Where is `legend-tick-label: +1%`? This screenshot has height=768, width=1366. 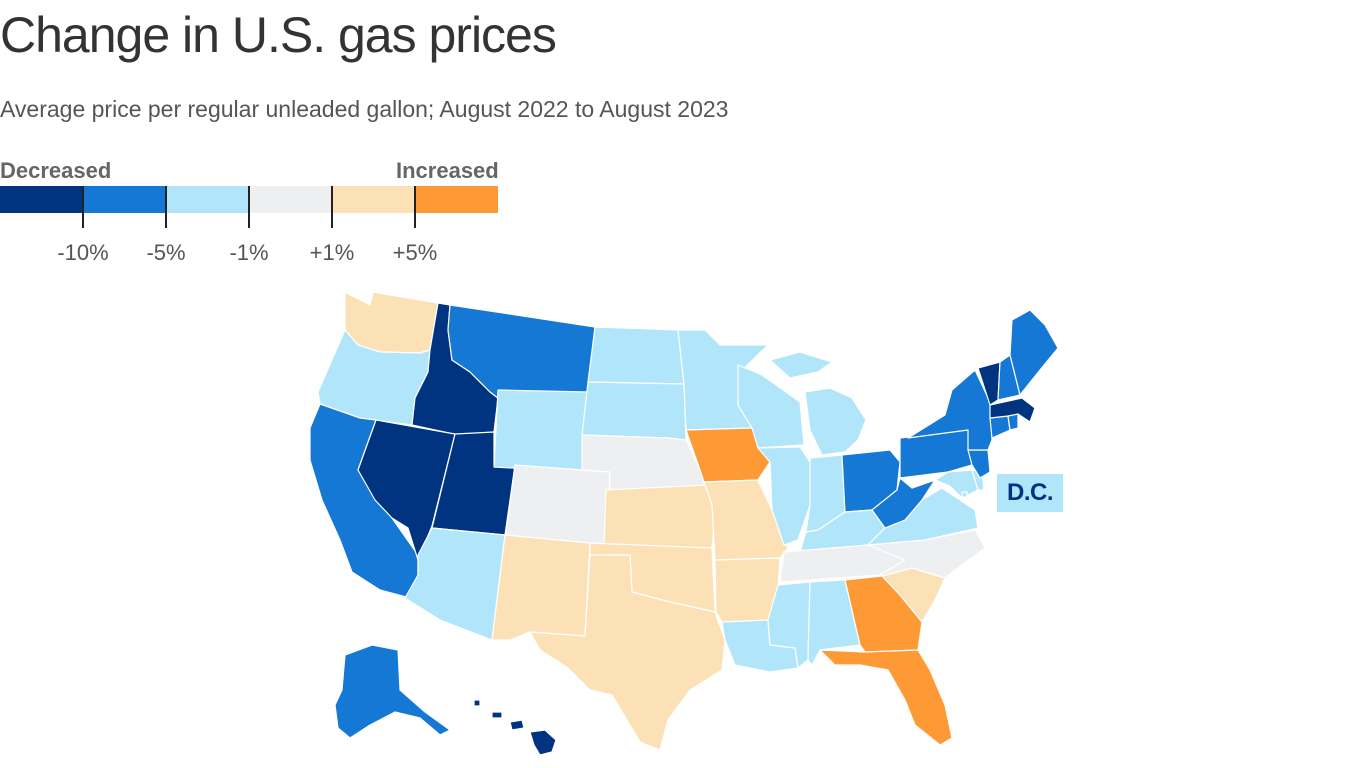 legend-tick-label: +1% is located at coordinates (332, 252).